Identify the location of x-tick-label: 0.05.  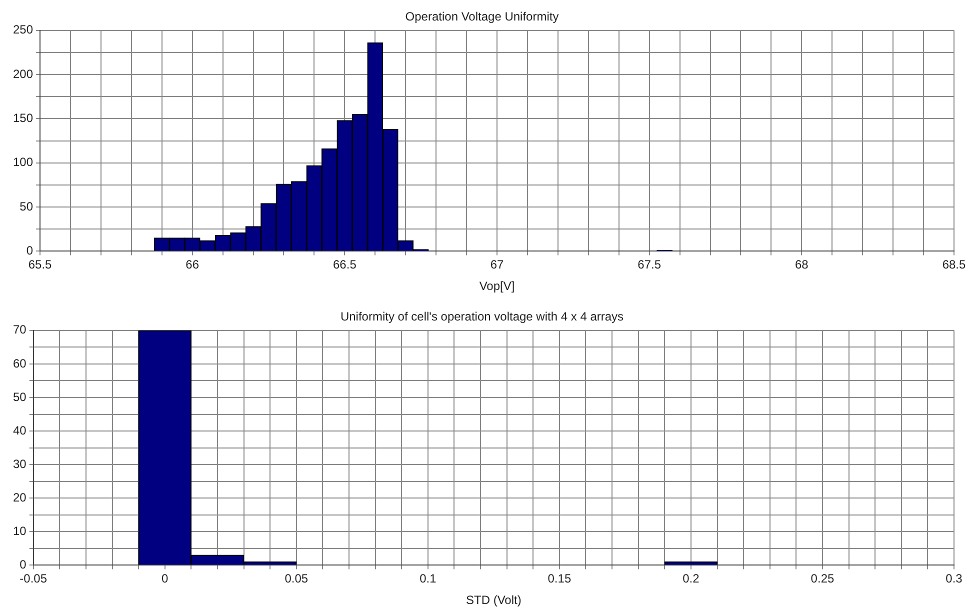
(296, 579).